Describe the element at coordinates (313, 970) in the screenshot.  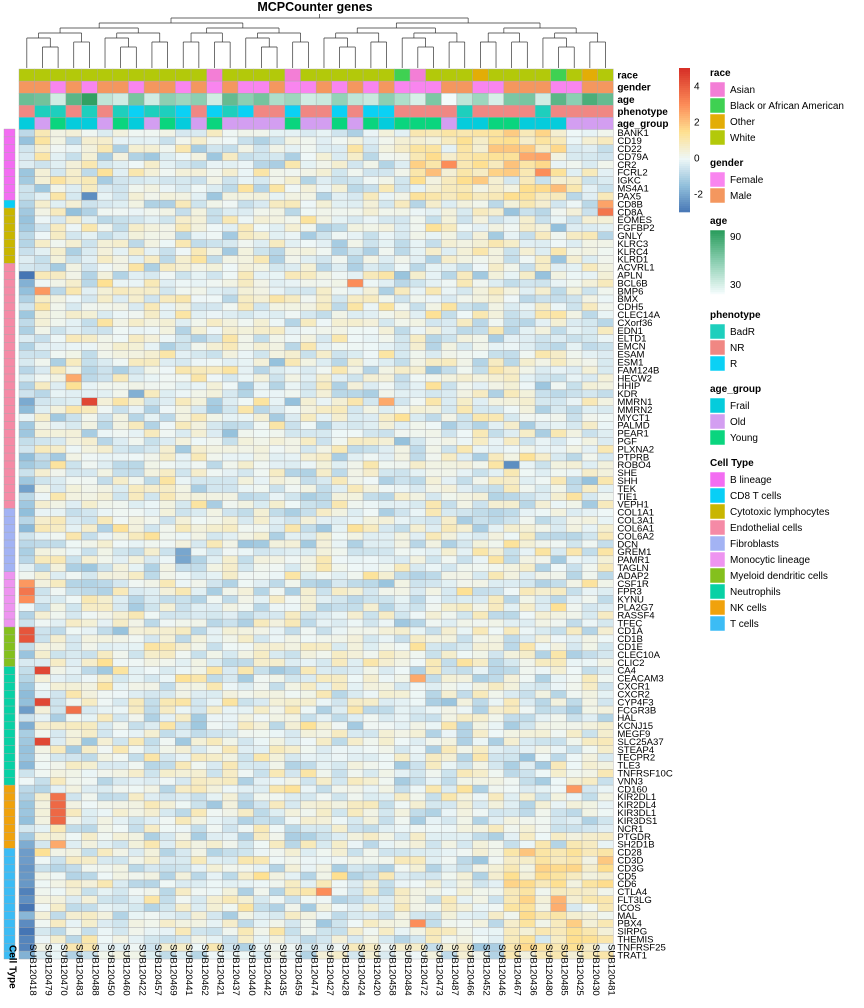
I see `sample-label: SUB120474` at that location.